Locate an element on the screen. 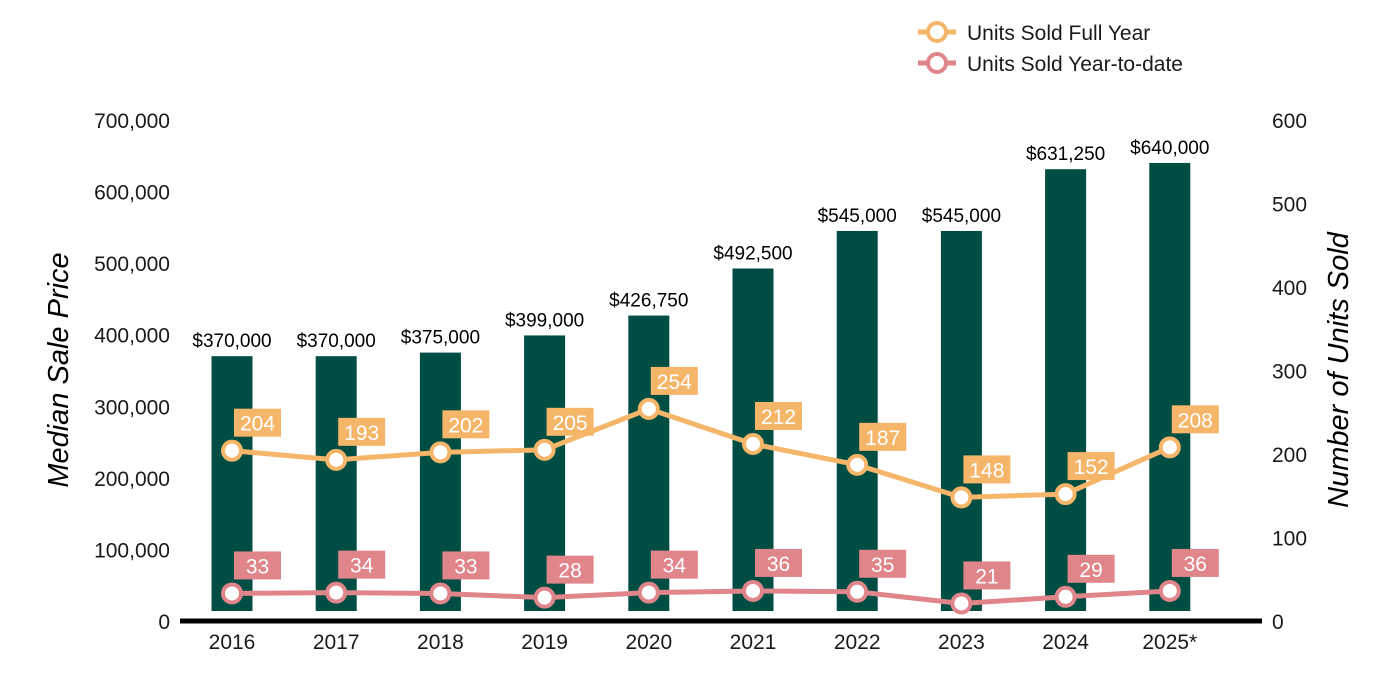 This screenshot has height=700, width=1400. series-2-value-label: 21 is located at coordinates (986, 576).